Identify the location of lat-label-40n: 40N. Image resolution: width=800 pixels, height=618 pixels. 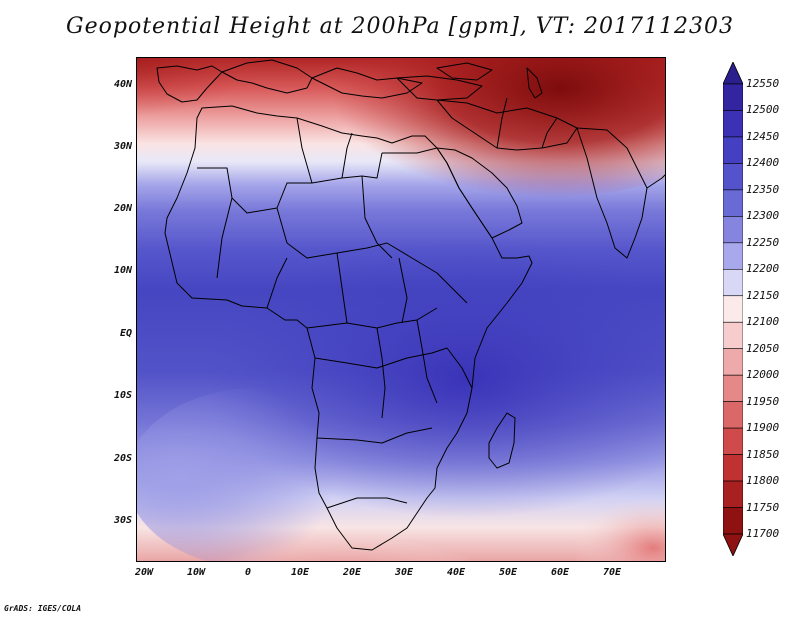
(122, 84).